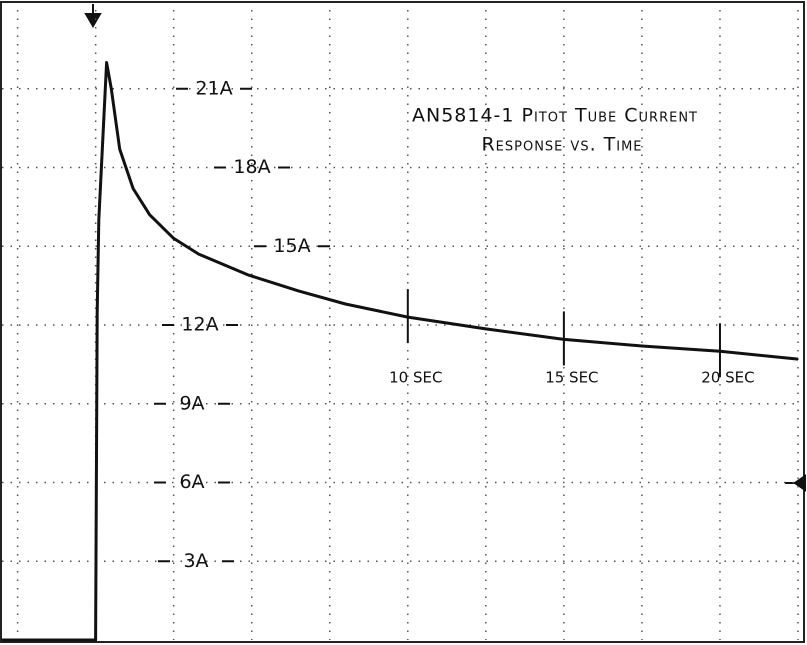 The height and width of the screenshot is (645, 807). I want to click on y-tick-label: 6A, so click(191, 482).